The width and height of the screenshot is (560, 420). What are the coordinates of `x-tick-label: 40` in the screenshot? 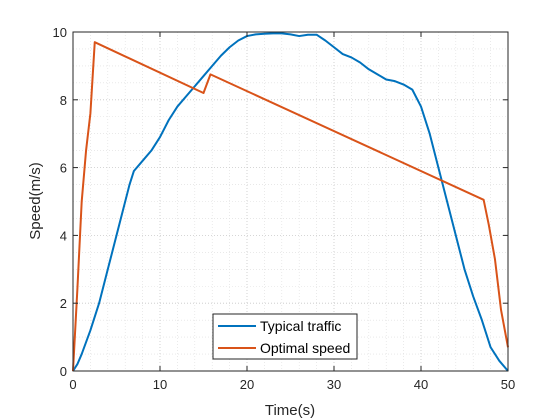 It's located at (421, 384).